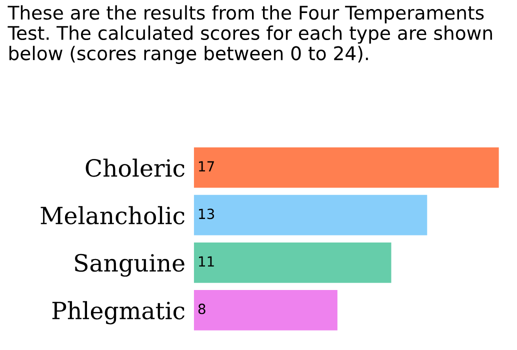 The width and height of the screenshot is (517, 350). I want to click on y-tick-label: Choleric, so click(135, 167).